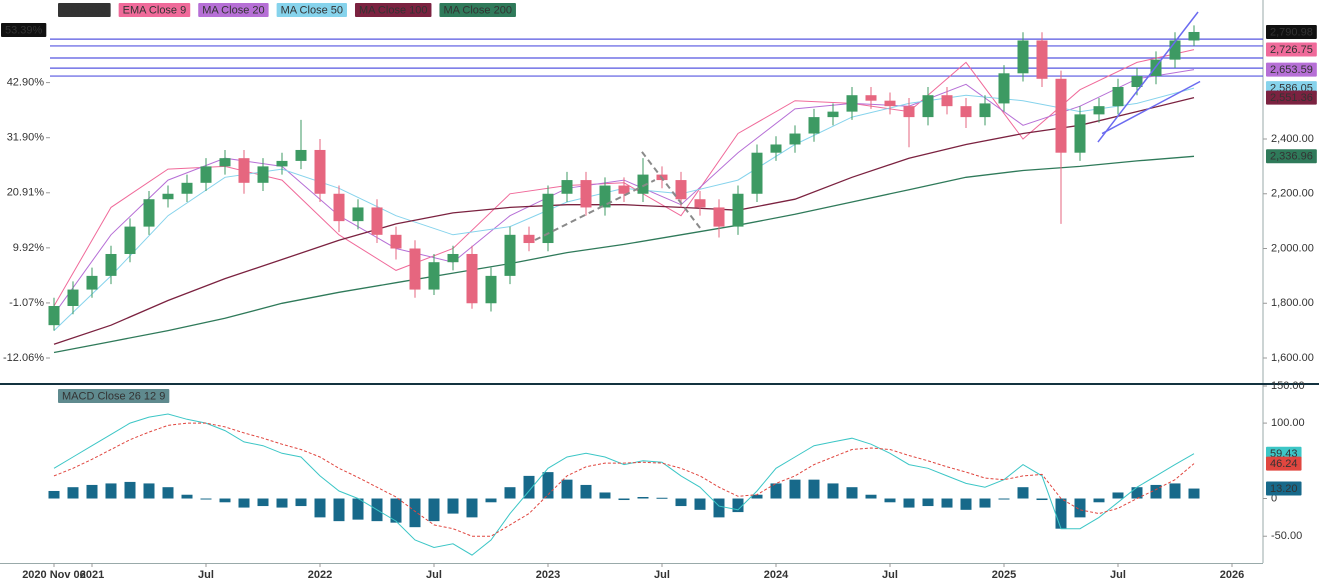 Image resolution: width=1319 pixels, height=586 pixels. I want to click on macd-title-text: MACD Close 26 12 9, so click(113, 396).